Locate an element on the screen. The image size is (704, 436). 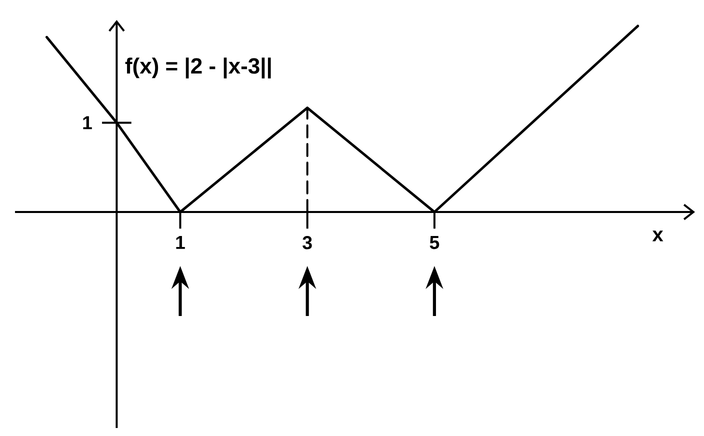
series-label: f(x) = |2 - |x-3|| is located at coordinates (198, 68).